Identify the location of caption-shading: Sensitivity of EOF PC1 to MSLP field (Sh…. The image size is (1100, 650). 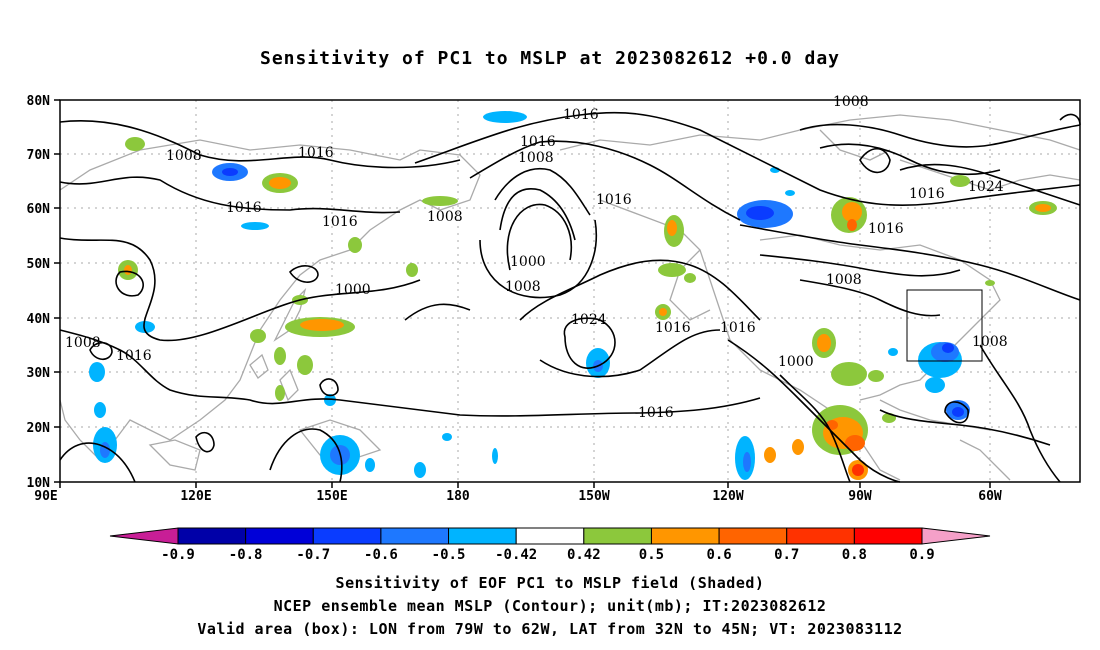
(550, 583).